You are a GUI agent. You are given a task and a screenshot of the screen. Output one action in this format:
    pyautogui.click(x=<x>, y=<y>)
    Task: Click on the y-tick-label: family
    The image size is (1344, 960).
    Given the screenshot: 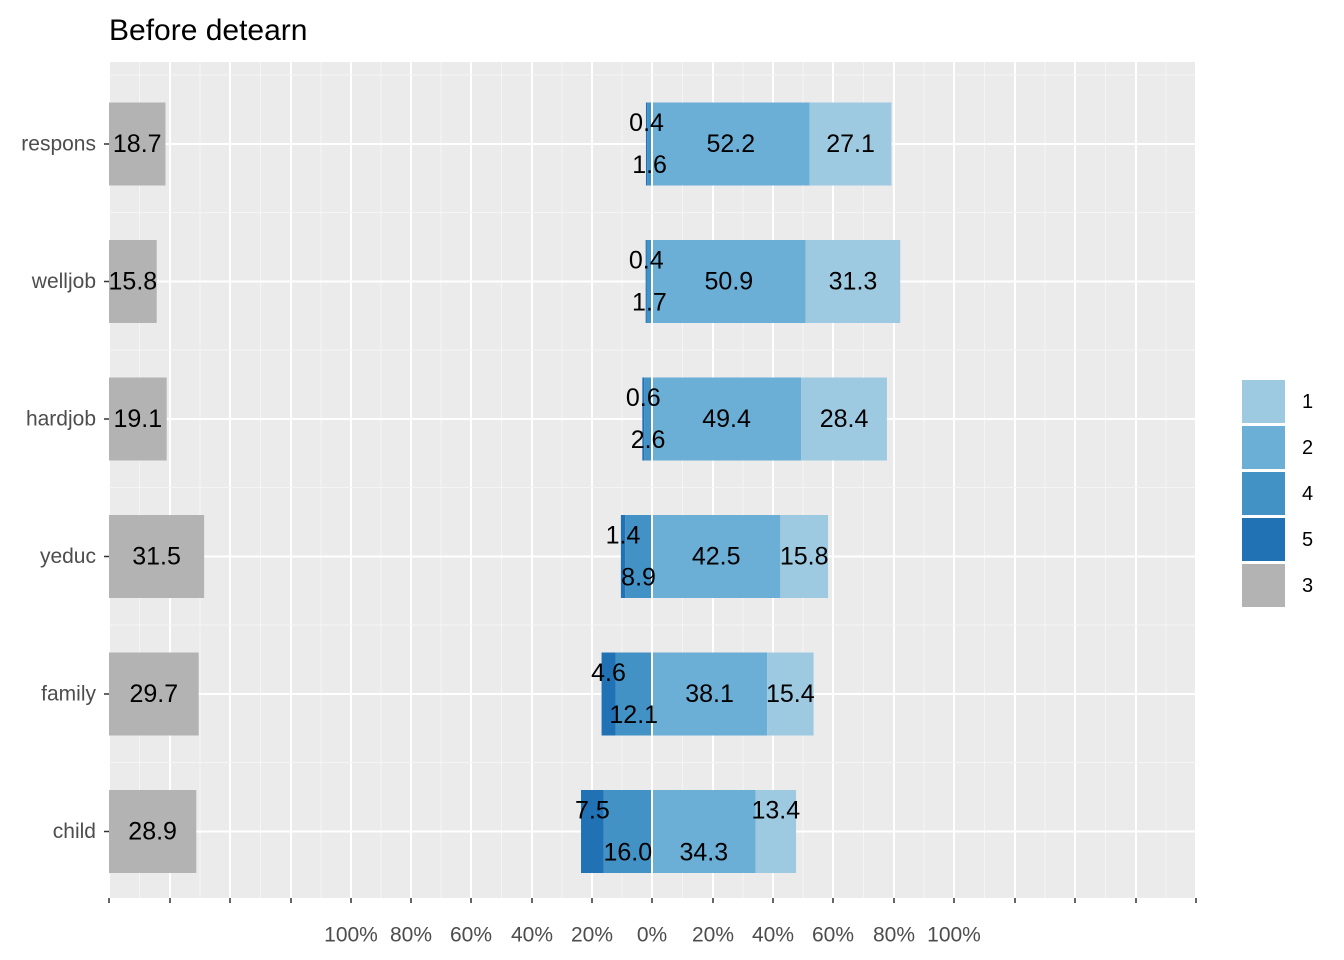 What is the action you would take?
    pyautogui.click(x=68, y=694)
    